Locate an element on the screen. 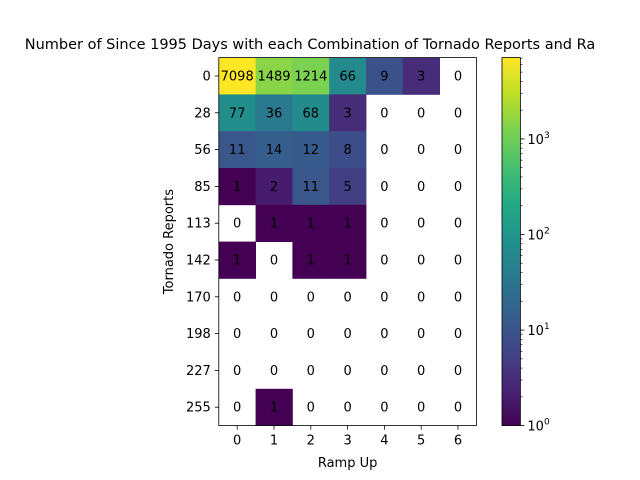 The height and width of the screenshot is (480, 640). cell-value-label: 12 is located at coordinates (311, 150).